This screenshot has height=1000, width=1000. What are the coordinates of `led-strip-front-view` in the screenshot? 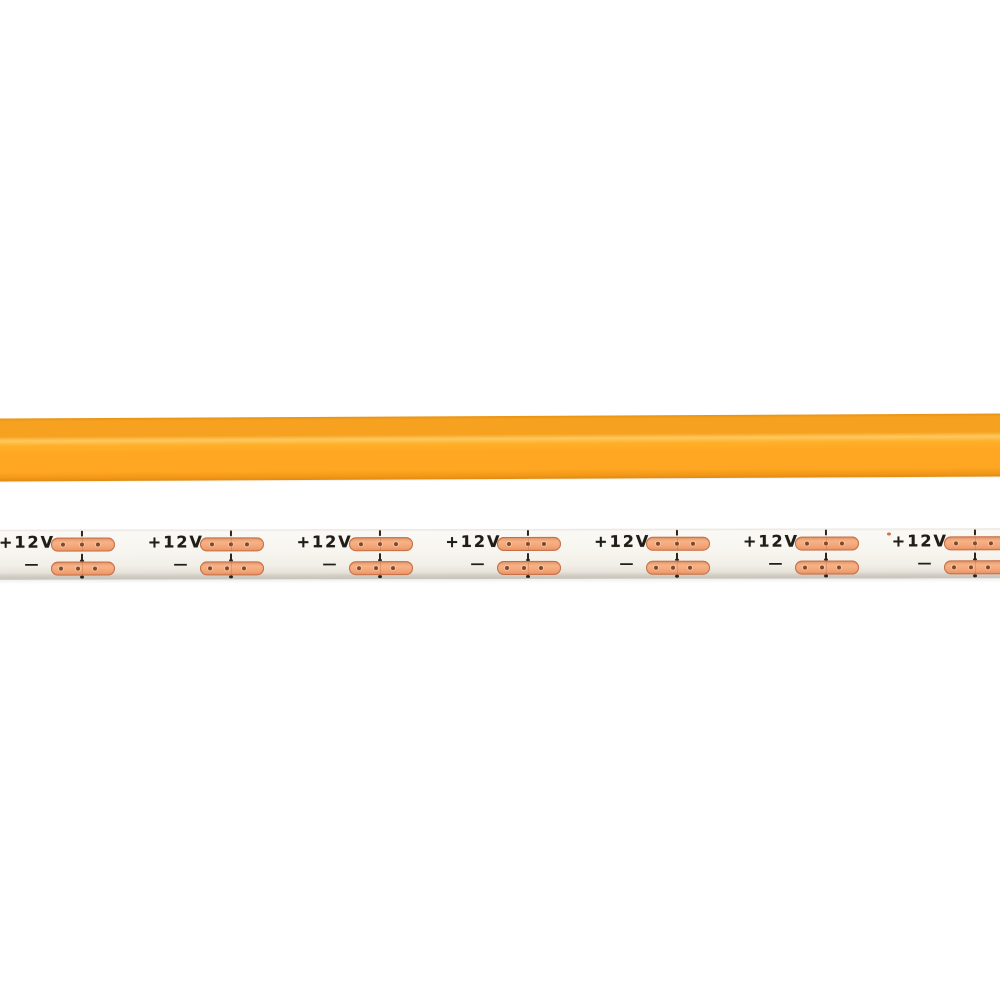 It's located at (500, 447).